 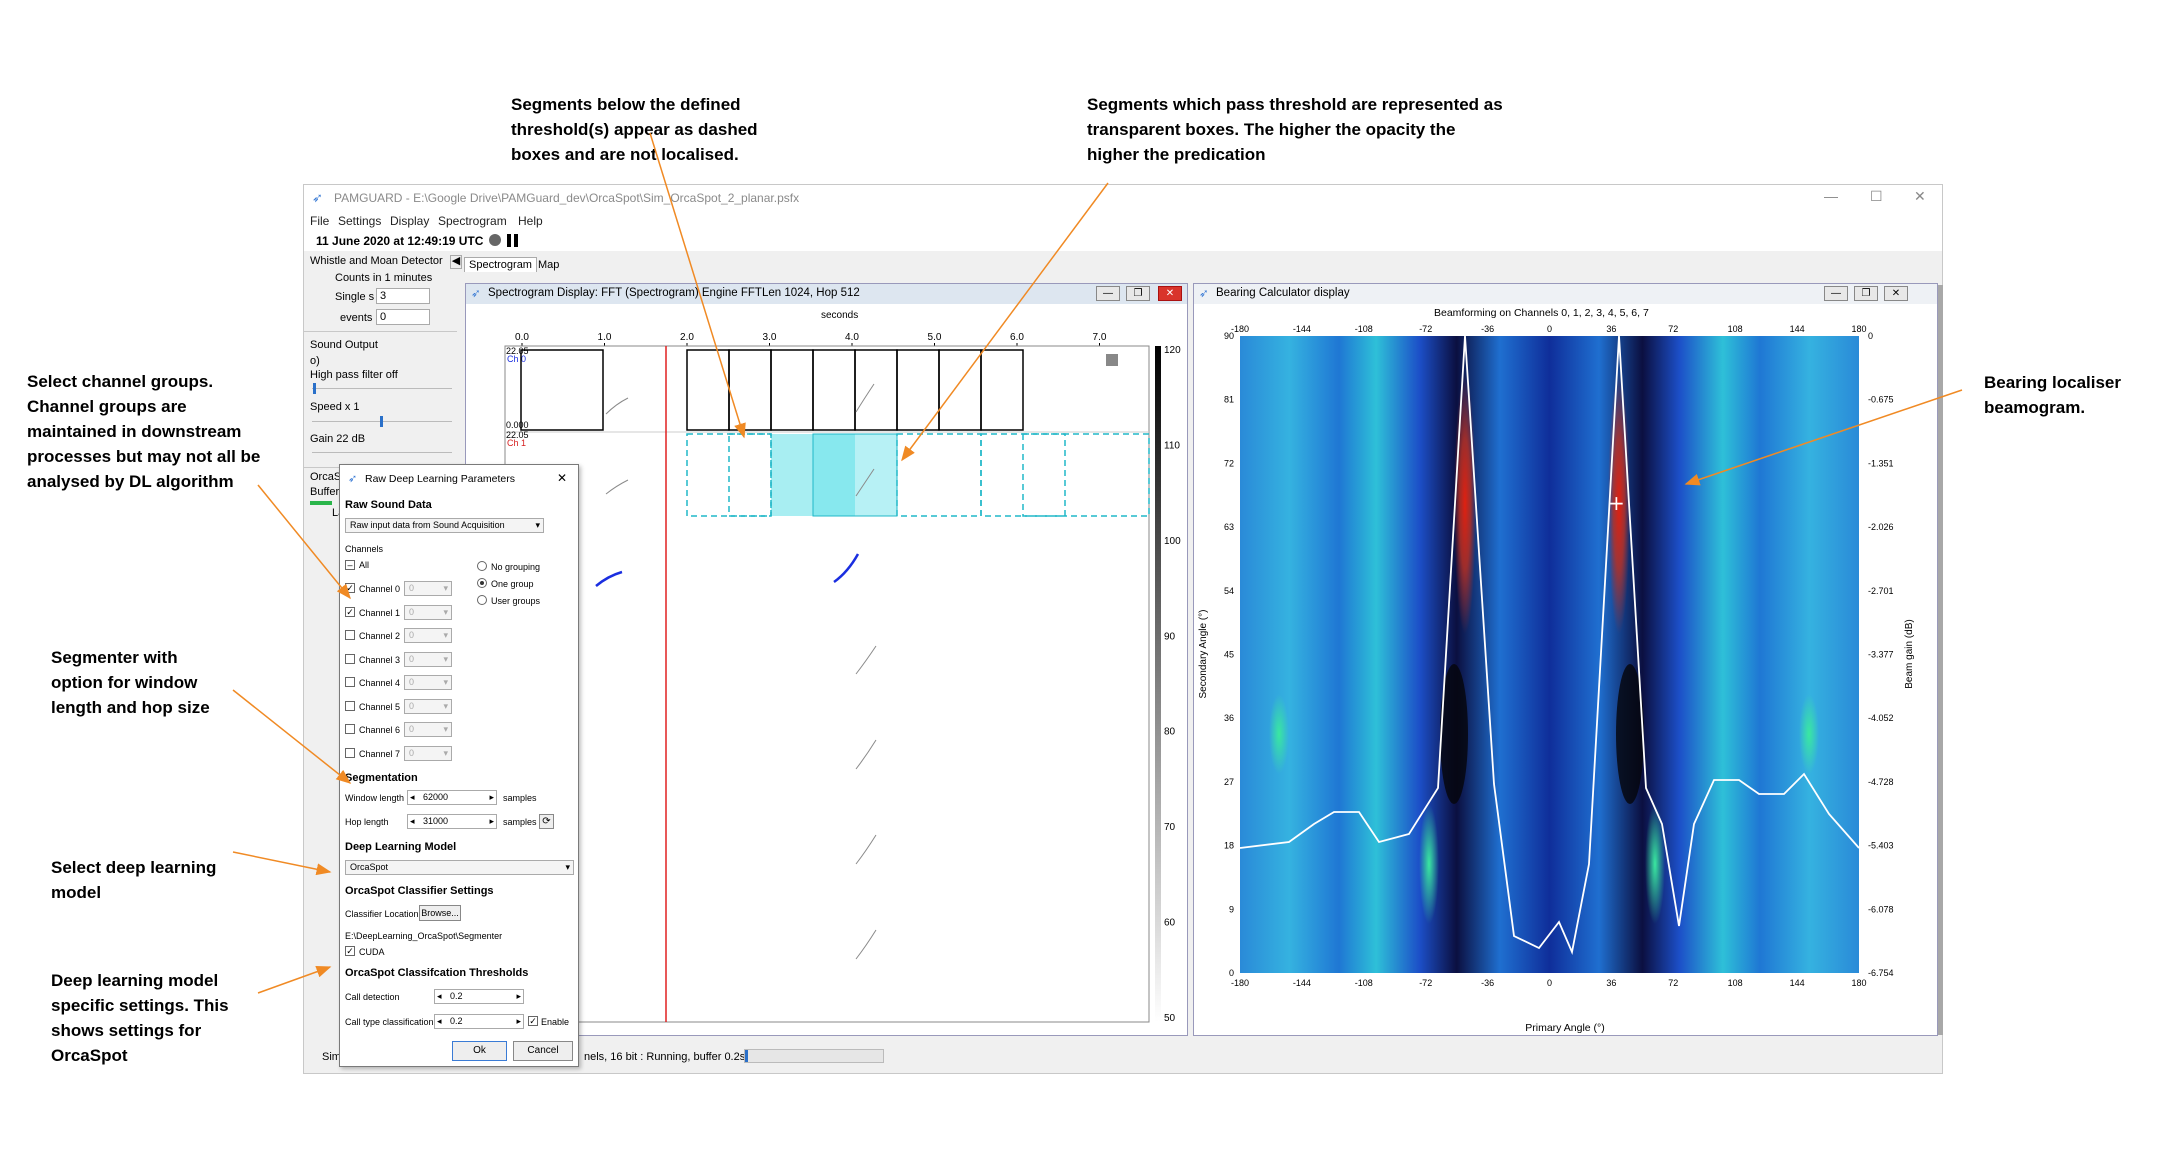 What do you see at coordinates (1112, 360) in the screenshot?
I see `cursor-box` at bounding box center [1112, 360].